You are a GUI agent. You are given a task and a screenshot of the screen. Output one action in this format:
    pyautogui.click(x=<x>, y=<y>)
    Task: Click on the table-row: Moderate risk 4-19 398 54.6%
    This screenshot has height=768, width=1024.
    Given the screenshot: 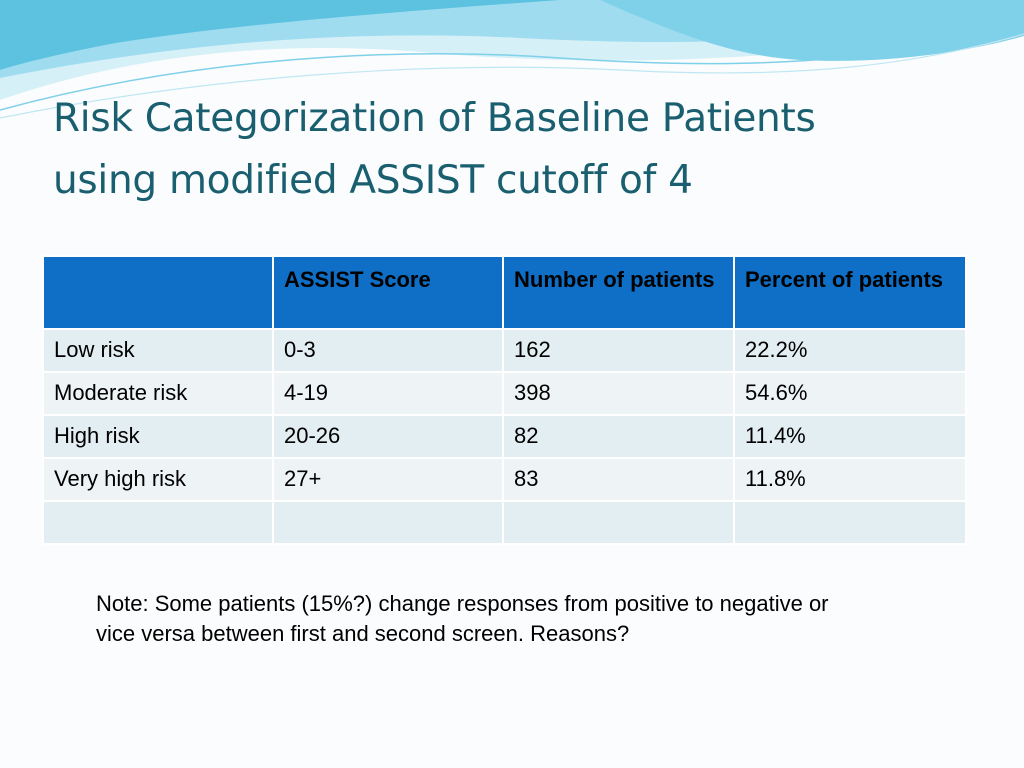 What is the action you would take?
    pyautogui.click(x=504, y=393)
    